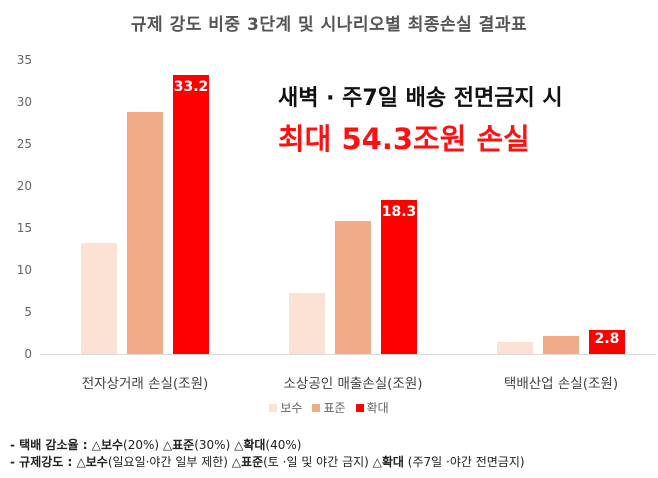 The height and width of the screenshot is (478, 658). I want to click on legend-label: 확대, so click(377, 408).